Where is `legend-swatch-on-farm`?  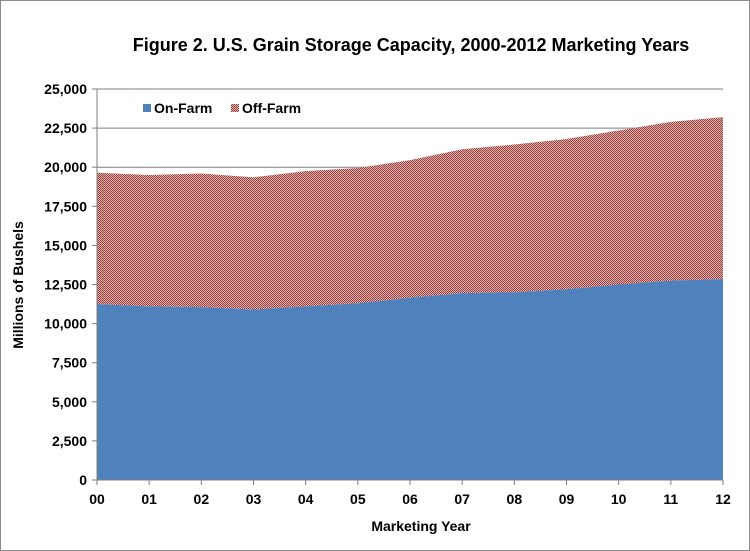 legend-swatch-on-farm is located at coordinates (147, 108).